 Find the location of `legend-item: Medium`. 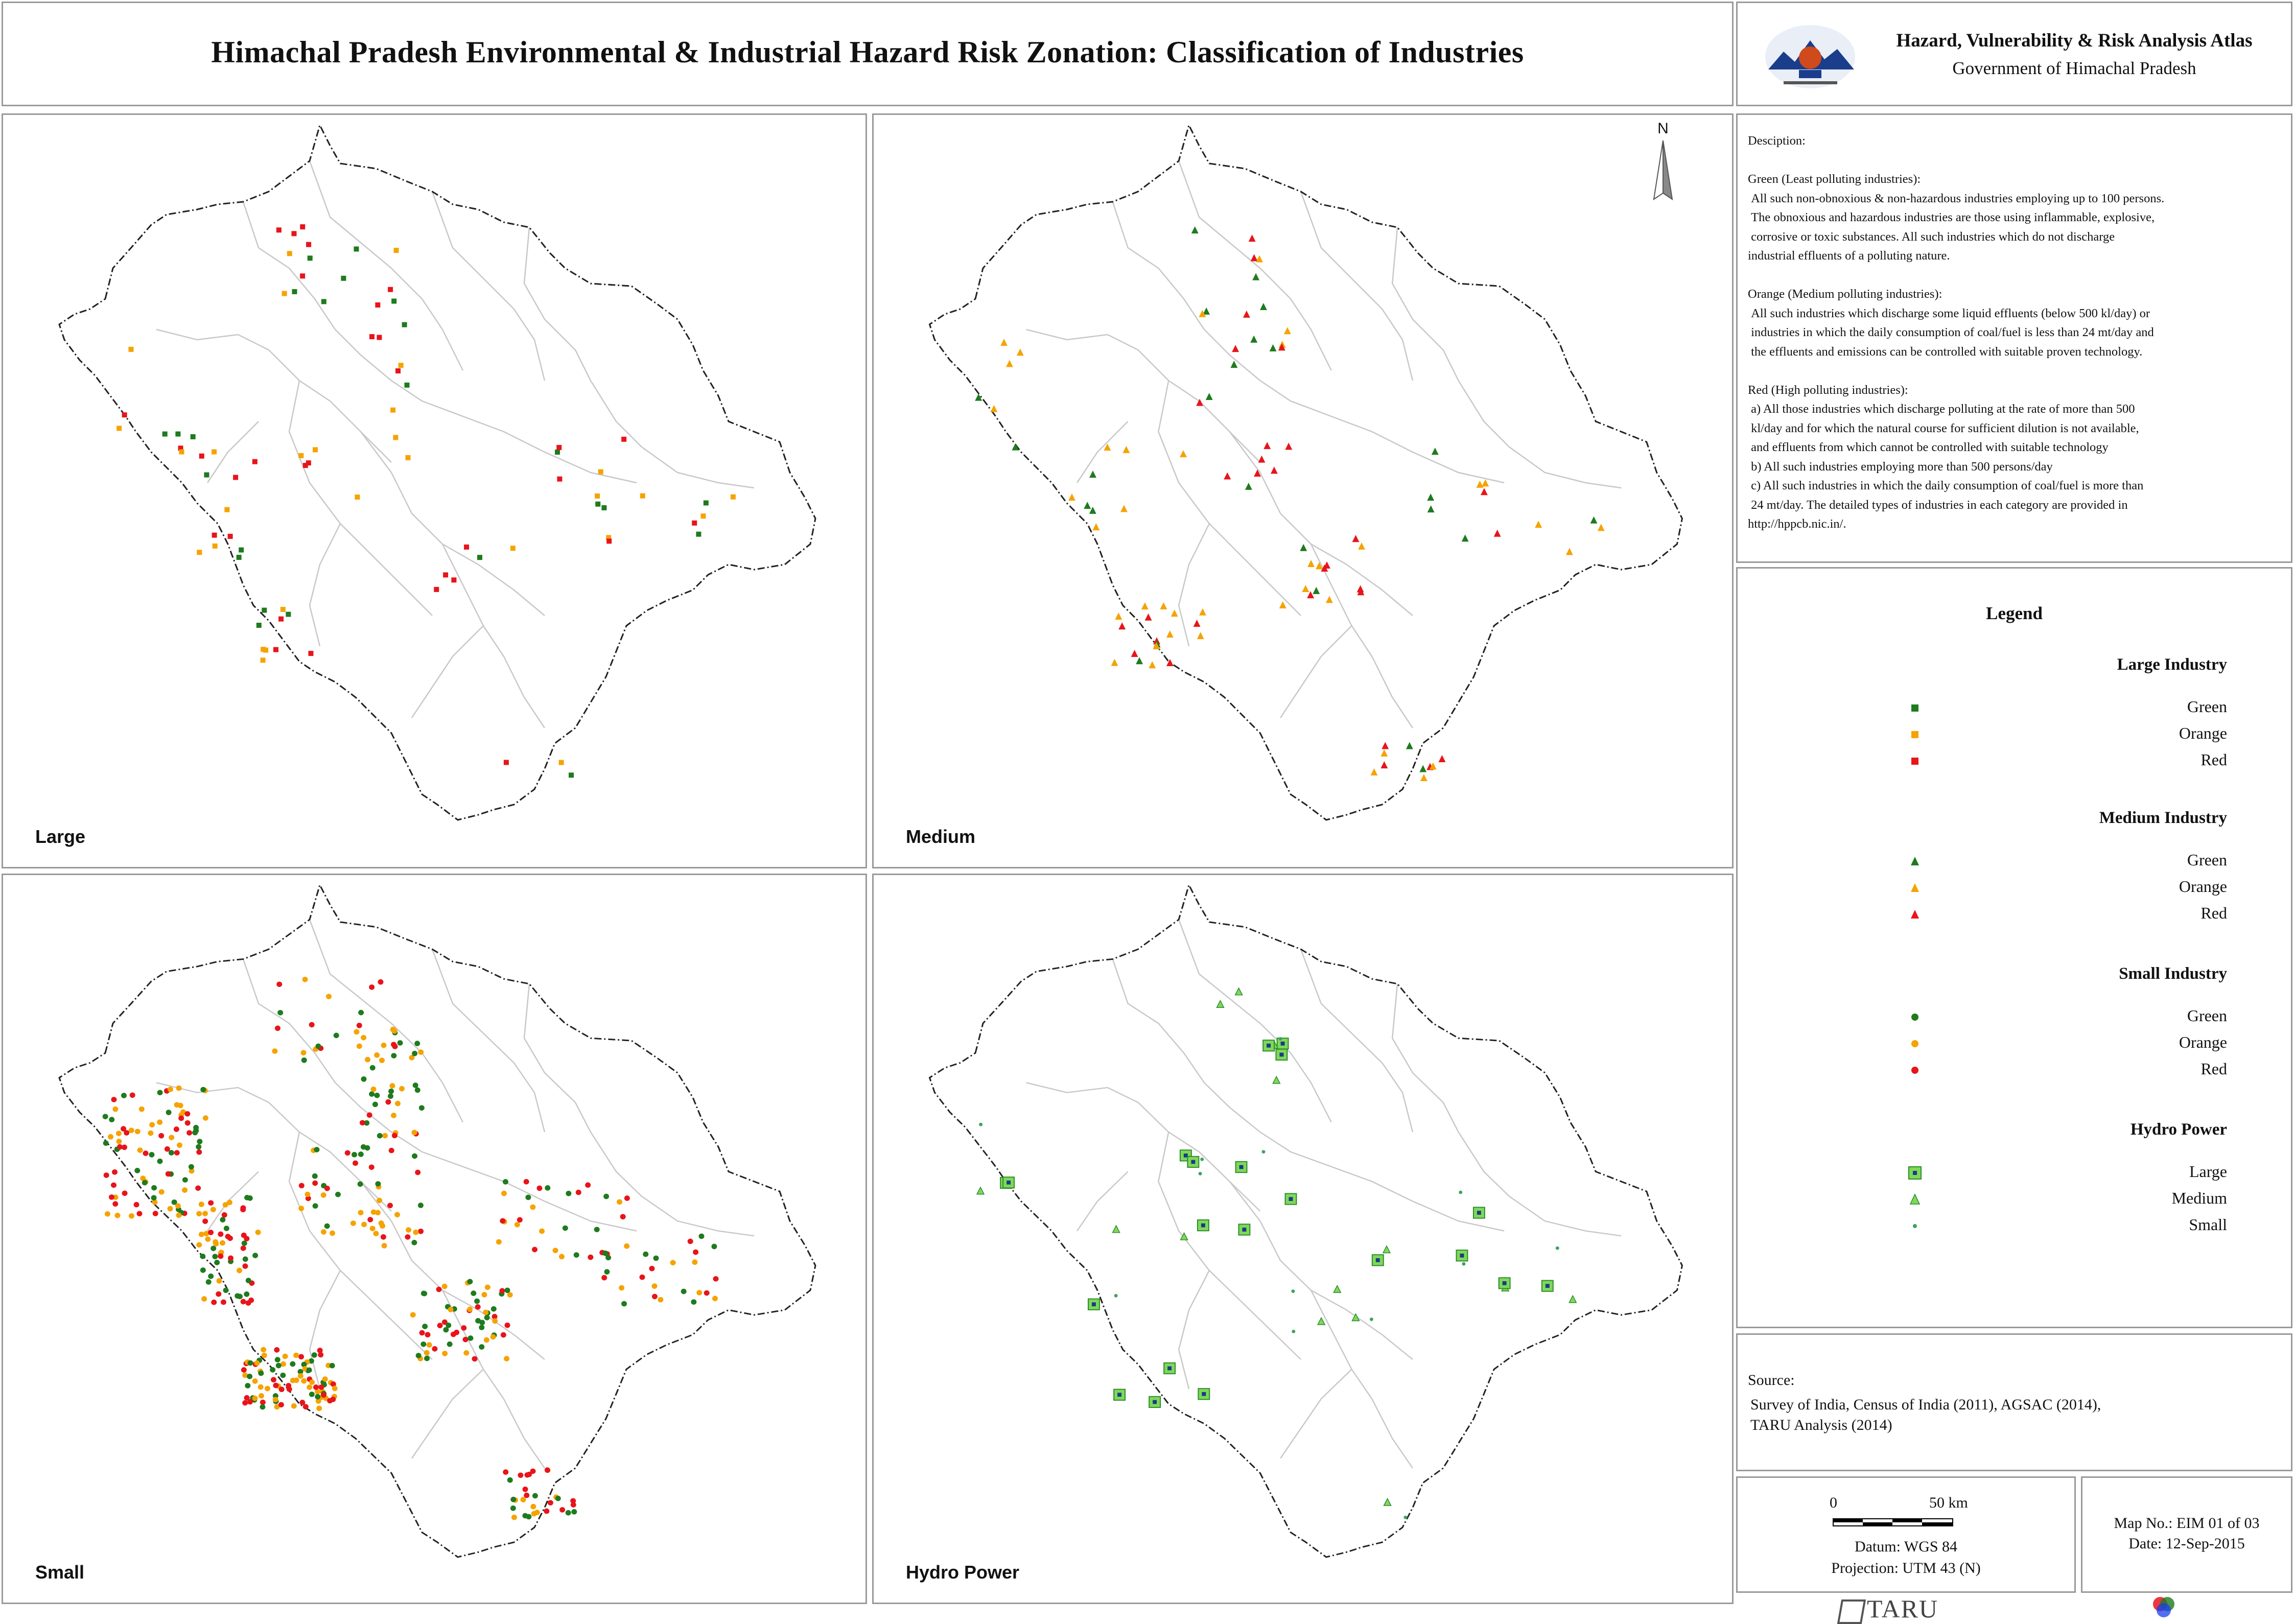

legend-item: Medium is located at coordinates (2014, 1200).